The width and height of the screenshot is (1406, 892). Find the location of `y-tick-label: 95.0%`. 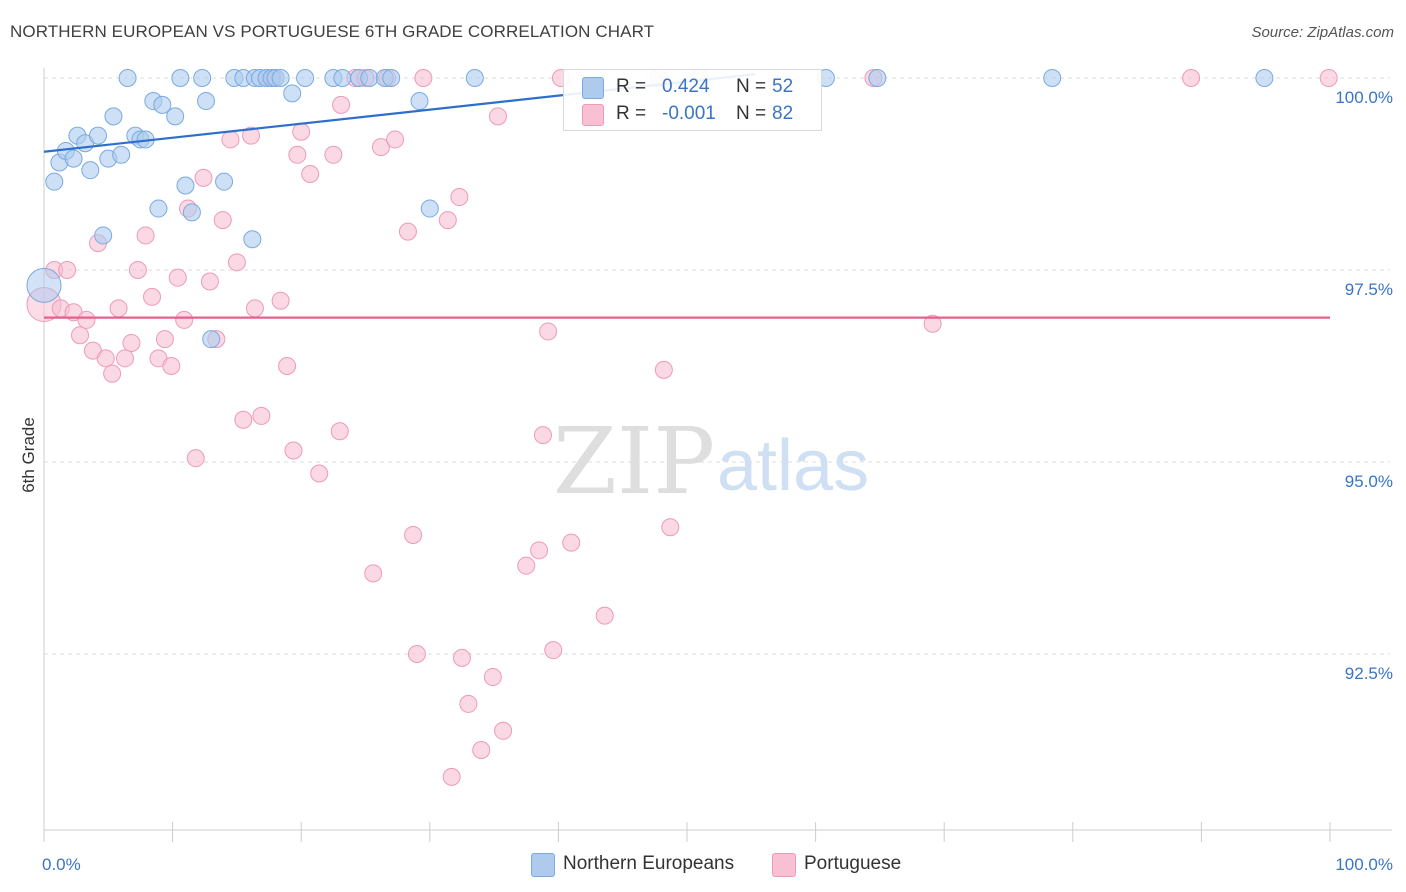

y-tick-label: 95.0% is located at coordinates (1369, 481).